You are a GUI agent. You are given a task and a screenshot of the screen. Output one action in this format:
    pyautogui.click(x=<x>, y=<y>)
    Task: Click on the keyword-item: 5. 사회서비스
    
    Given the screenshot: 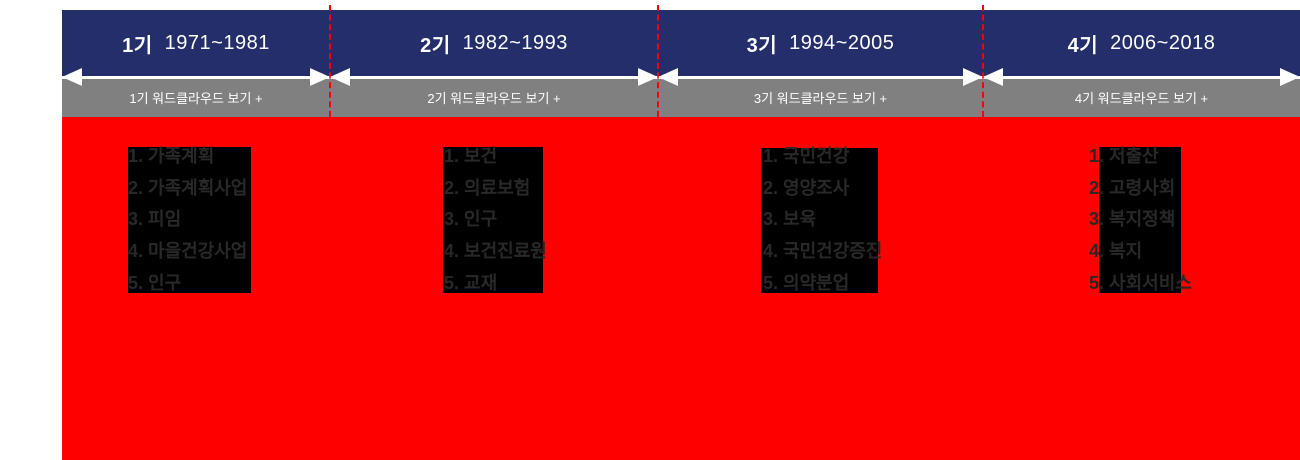 What is the action you would take?
    pyautogui.click(x=1140, y=282)
    